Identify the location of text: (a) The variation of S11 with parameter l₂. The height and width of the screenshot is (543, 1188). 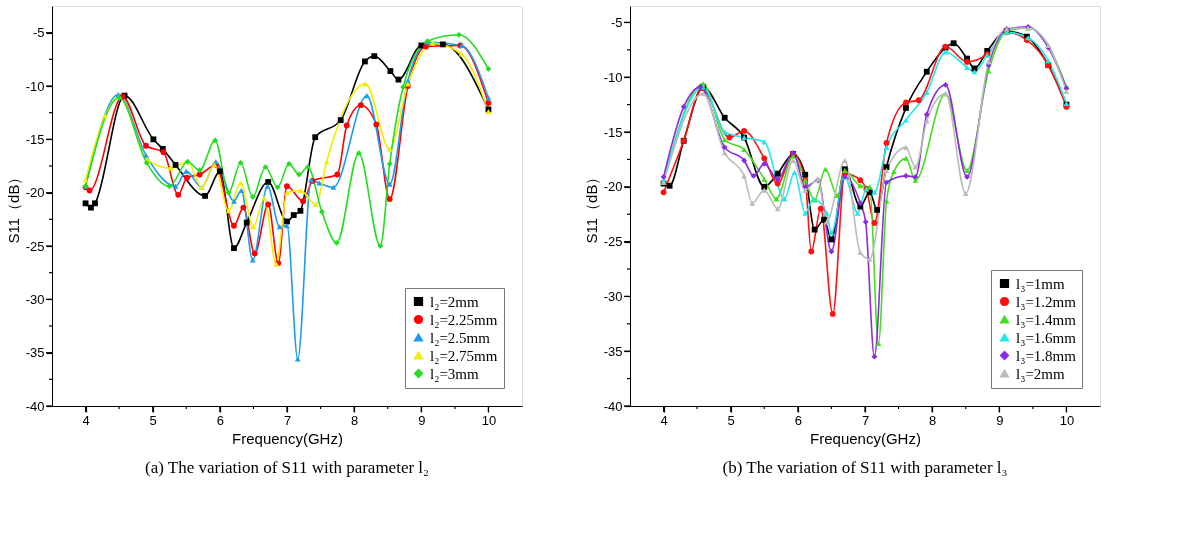
(287, 467).